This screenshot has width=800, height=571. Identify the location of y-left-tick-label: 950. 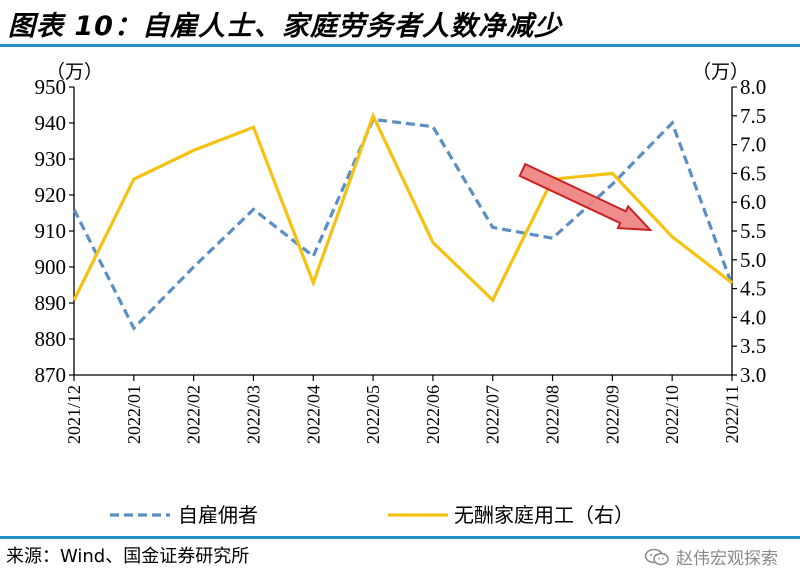
(51, 87).